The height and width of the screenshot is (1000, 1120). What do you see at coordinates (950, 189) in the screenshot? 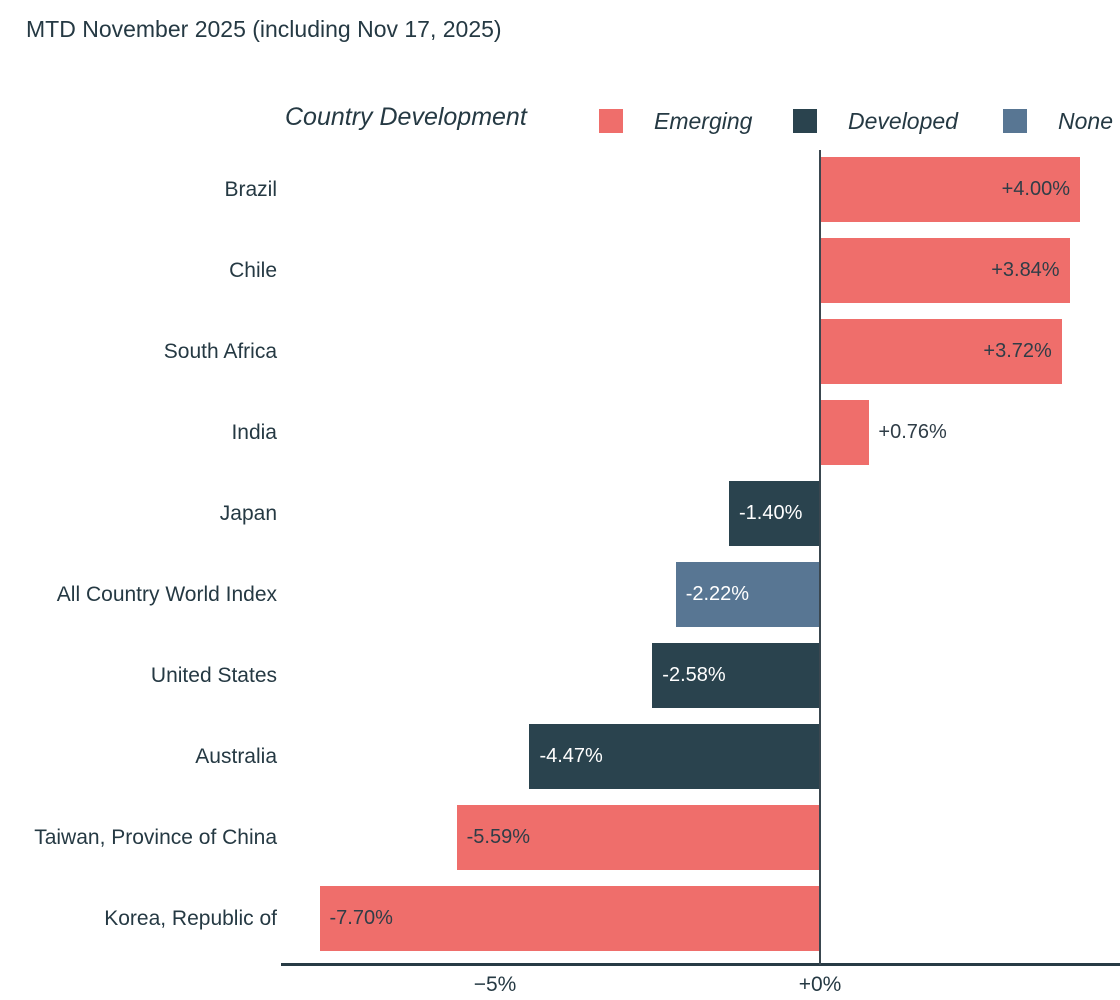
I see `bar-brazil` at bounding box center [950, 189].